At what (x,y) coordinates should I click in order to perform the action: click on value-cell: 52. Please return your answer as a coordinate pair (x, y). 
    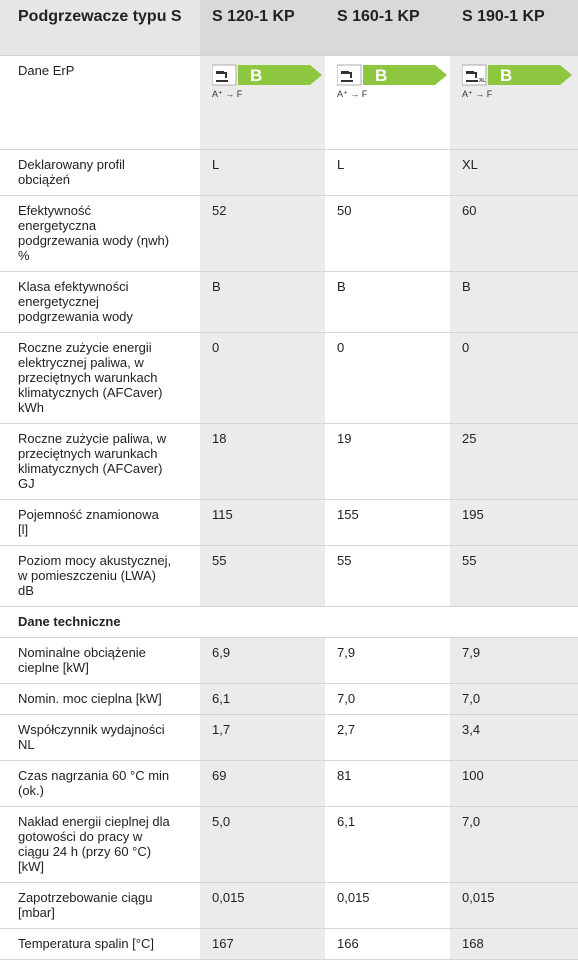
    Looking at the image, I should click on (262, 233).